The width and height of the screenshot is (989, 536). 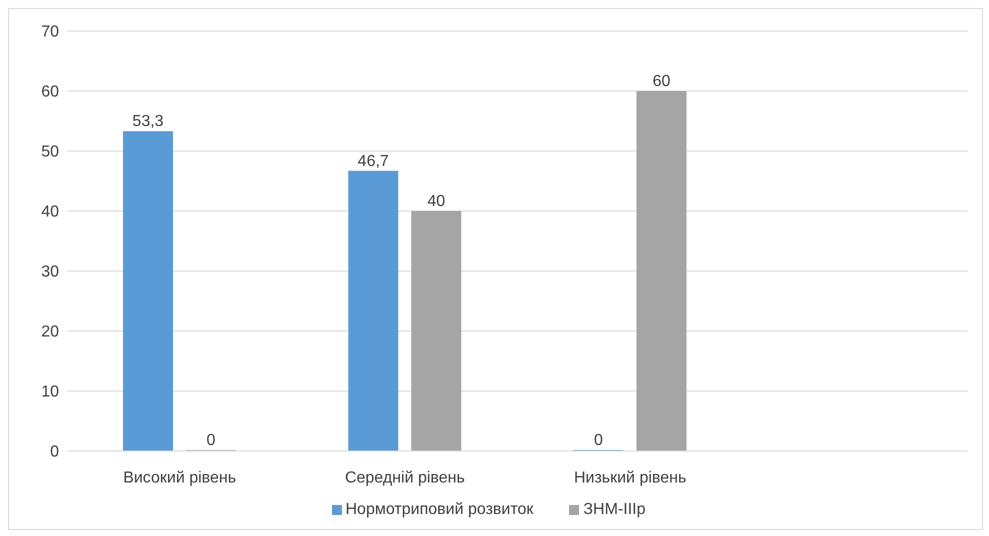 I want to click on y-tick-label: 70, so click(x=50, y=32).